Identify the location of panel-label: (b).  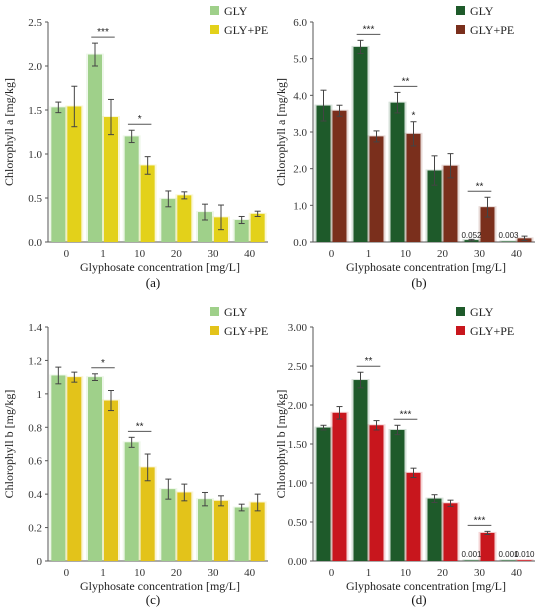
(418, 282).